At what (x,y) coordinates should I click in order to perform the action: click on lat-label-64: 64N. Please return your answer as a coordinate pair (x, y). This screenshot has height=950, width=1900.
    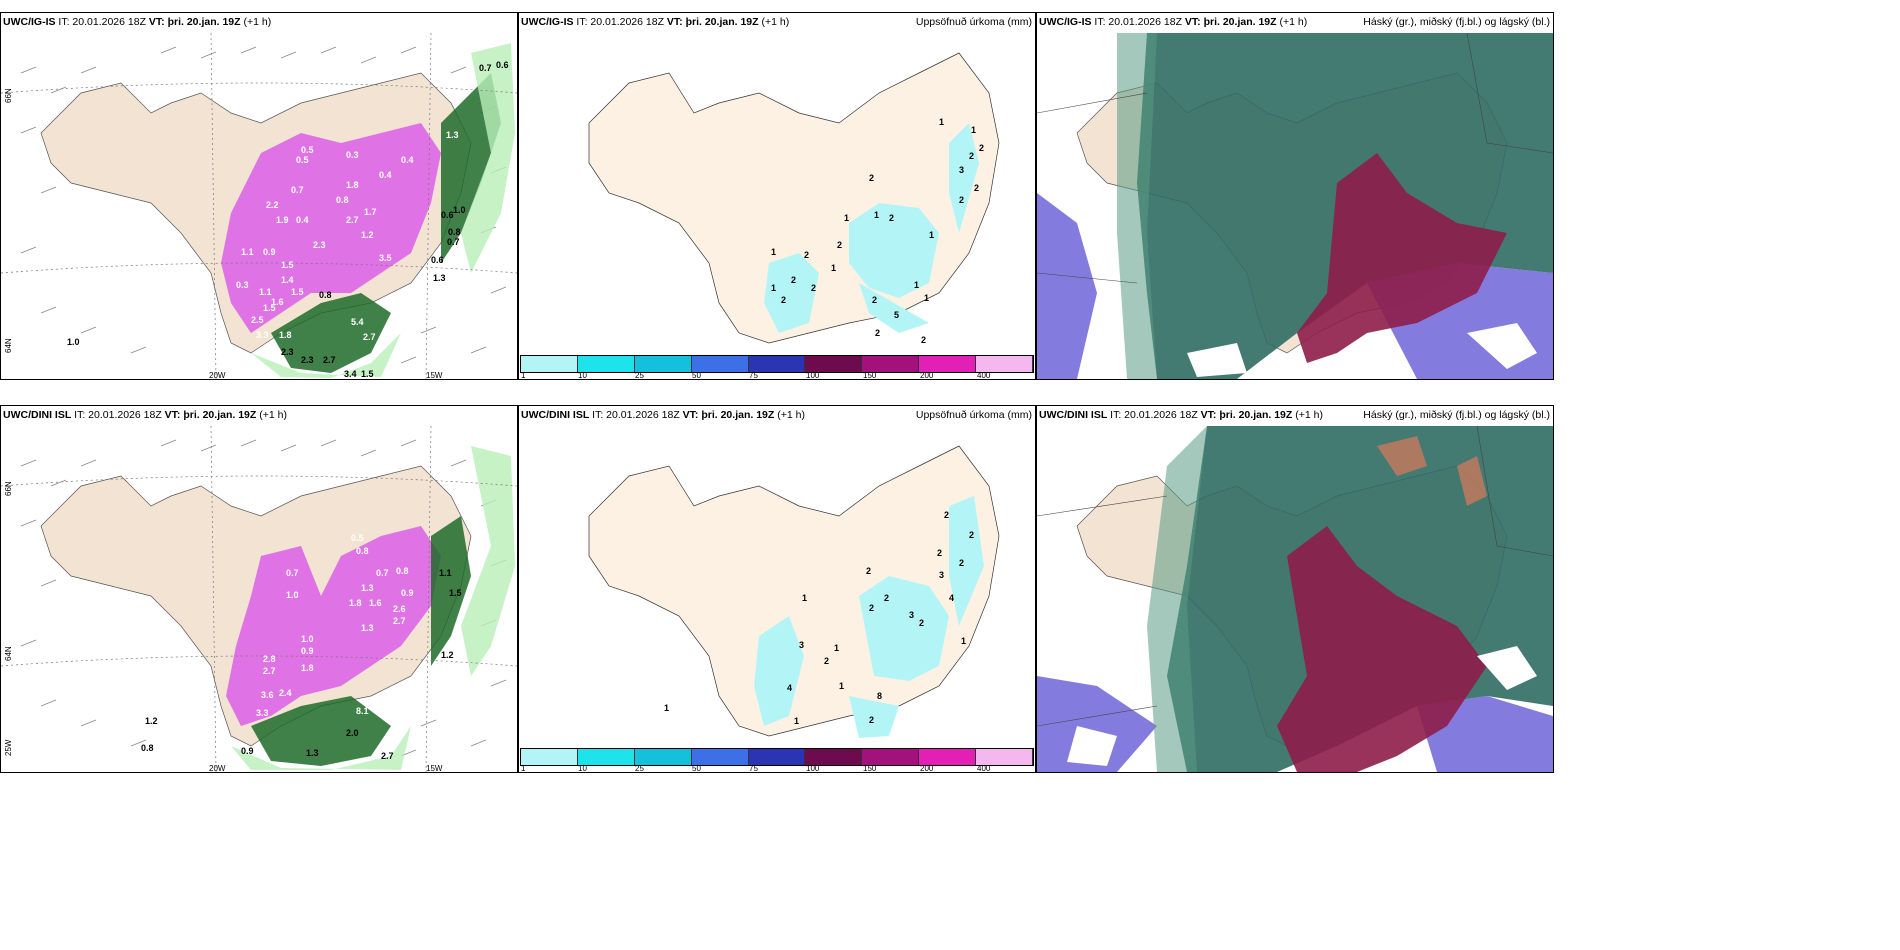
    Looking at the image, I should click on (8, 653).